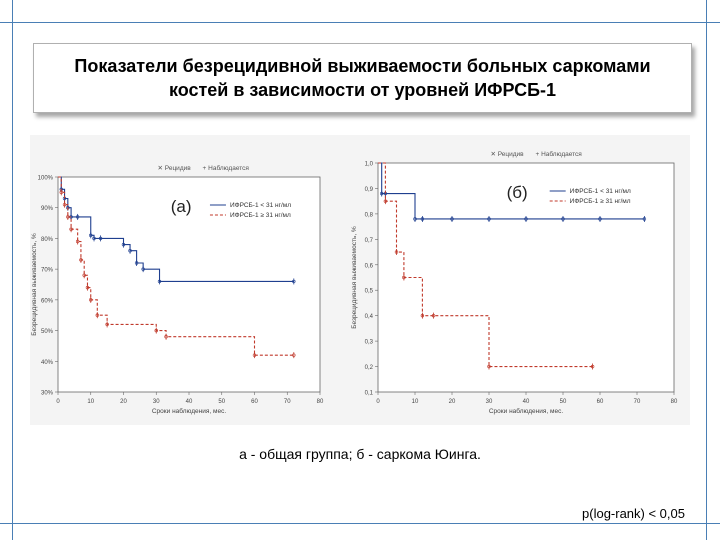  I want to click on y-tick-label: 90%, so click(47, 209).